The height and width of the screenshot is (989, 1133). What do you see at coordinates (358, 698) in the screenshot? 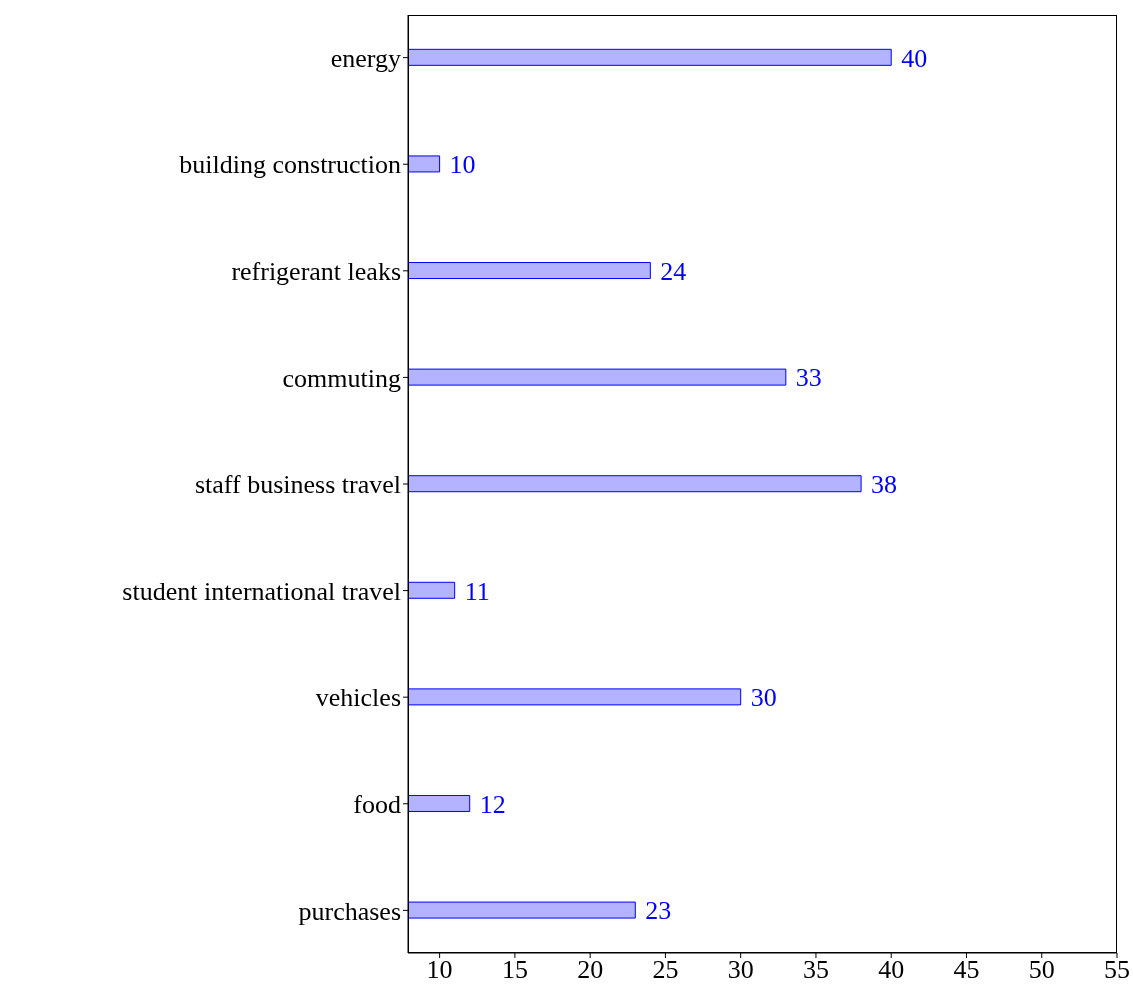
I see `y-tick-label: vehicles` at bounding box center [358, 698].